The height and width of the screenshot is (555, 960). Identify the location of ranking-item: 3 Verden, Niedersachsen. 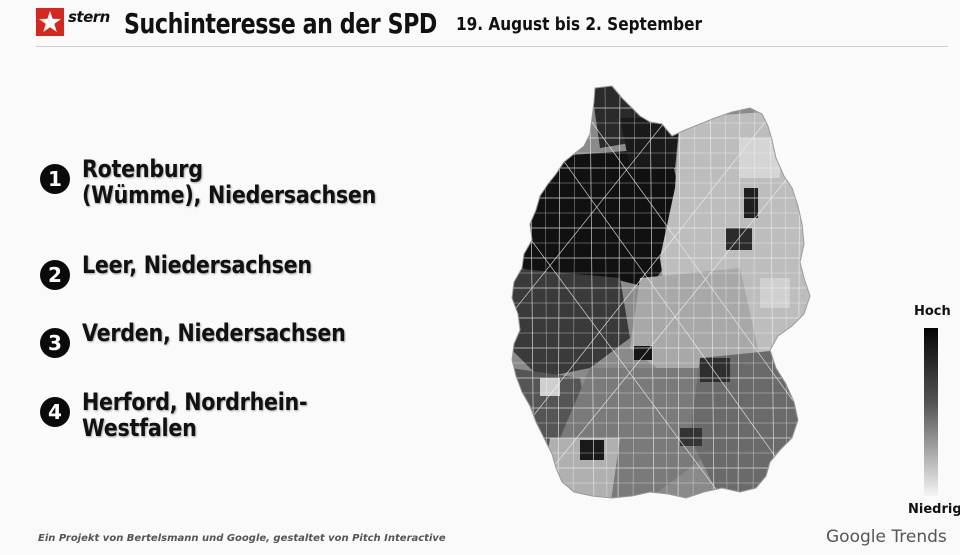
(214, 339).